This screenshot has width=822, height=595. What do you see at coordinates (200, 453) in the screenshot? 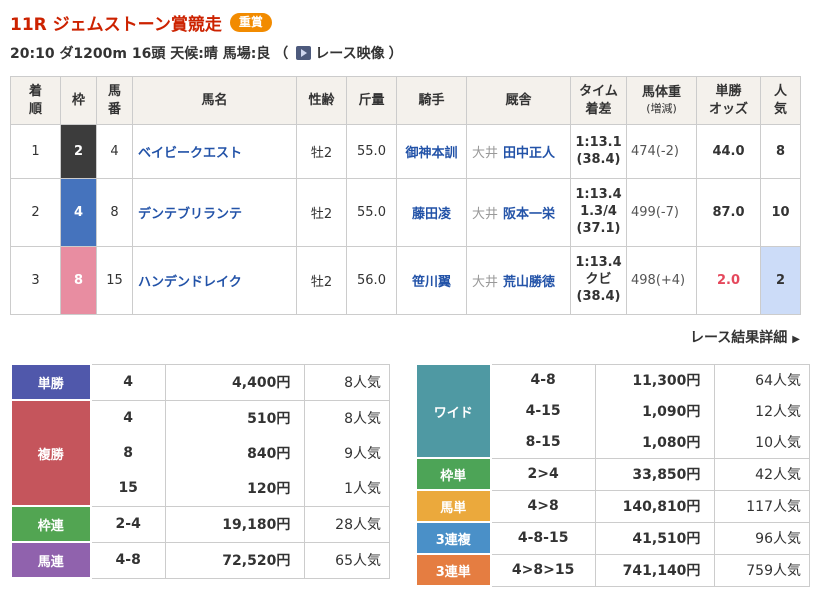
I see `payout-row-fukusho: 複勝 4 8 15 510円 840円 120円 8人気 9人気 1人気` at bounding box center [200, 453].